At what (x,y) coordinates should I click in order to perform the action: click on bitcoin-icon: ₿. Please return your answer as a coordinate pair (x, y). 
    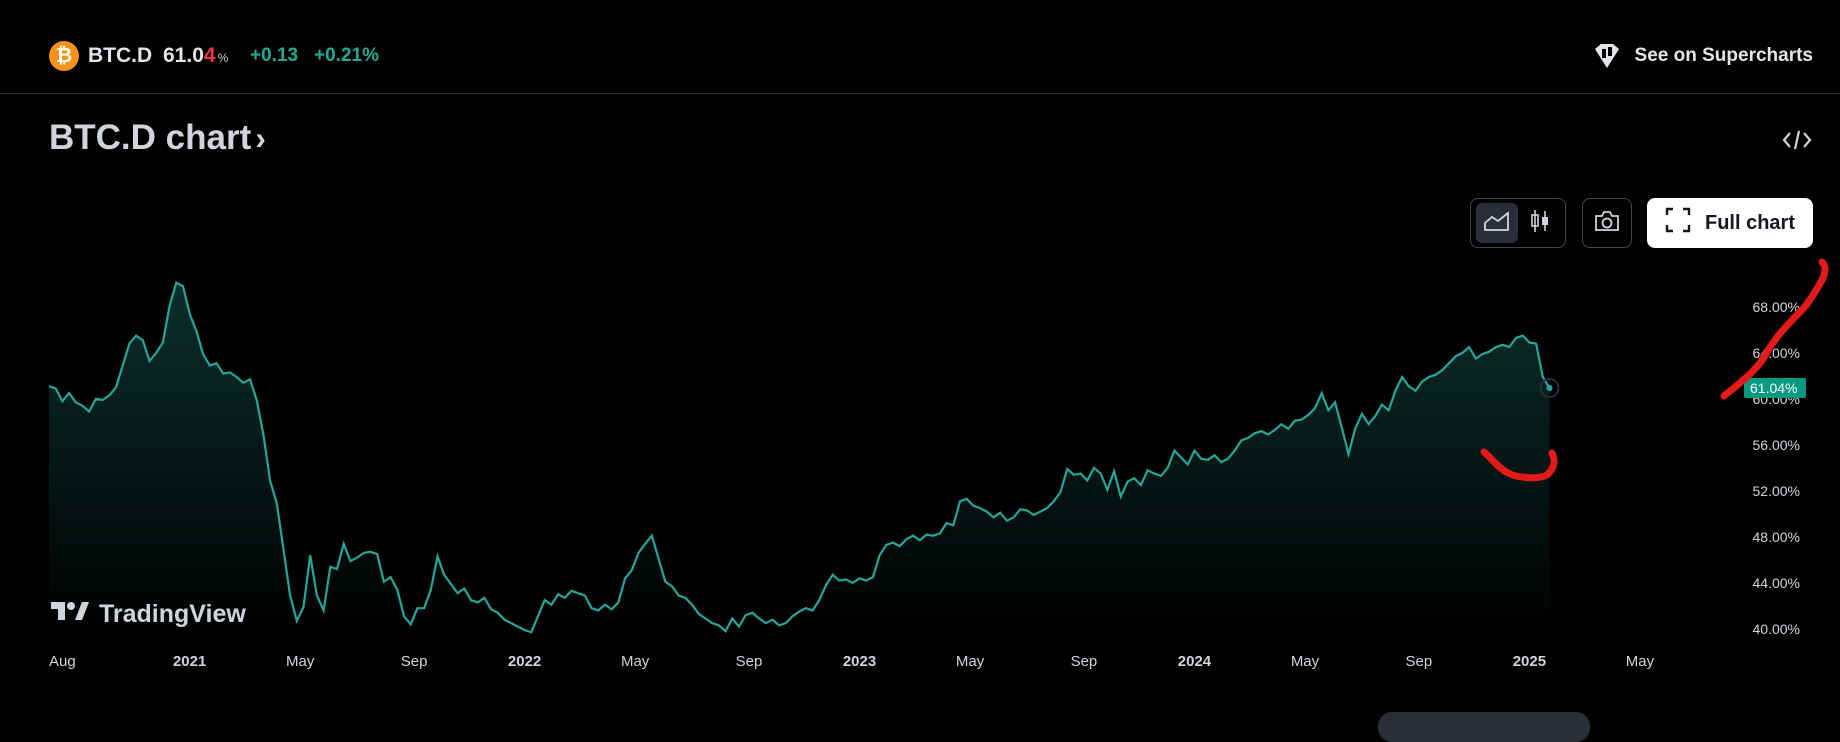
    Looking at the image, I should click on (64, 56).